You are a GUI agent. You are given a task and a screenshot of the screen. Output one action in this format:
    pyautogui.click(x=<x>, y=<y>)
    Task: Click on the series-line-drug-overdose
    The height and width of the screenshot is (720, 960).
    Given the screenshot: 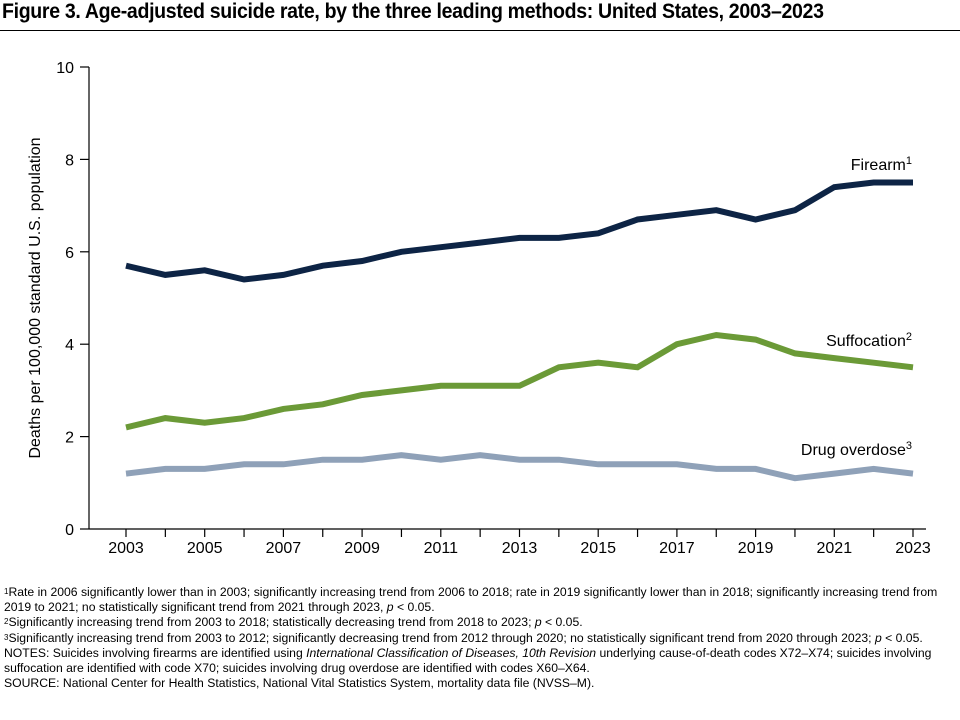 What is the action you would take?
    pyautogui.click(x=519, y=467)
    